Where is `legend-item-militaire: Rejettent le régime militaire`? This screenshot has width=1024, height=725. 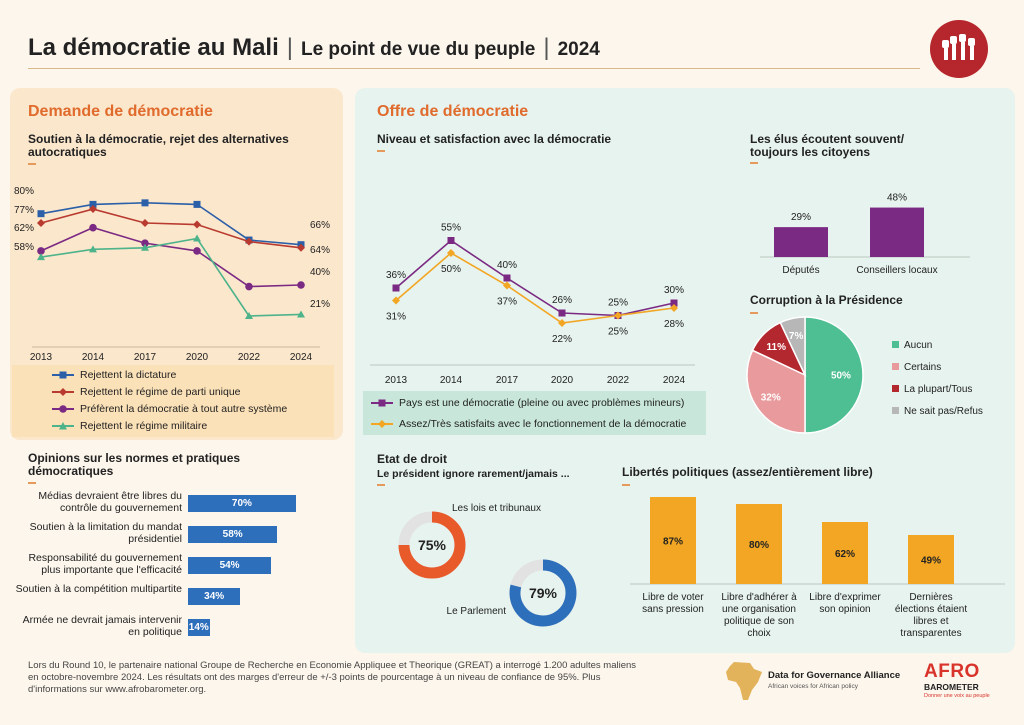
legend-item-militaire: Rejettent le régime militaire is located at coordinates (129, 426).